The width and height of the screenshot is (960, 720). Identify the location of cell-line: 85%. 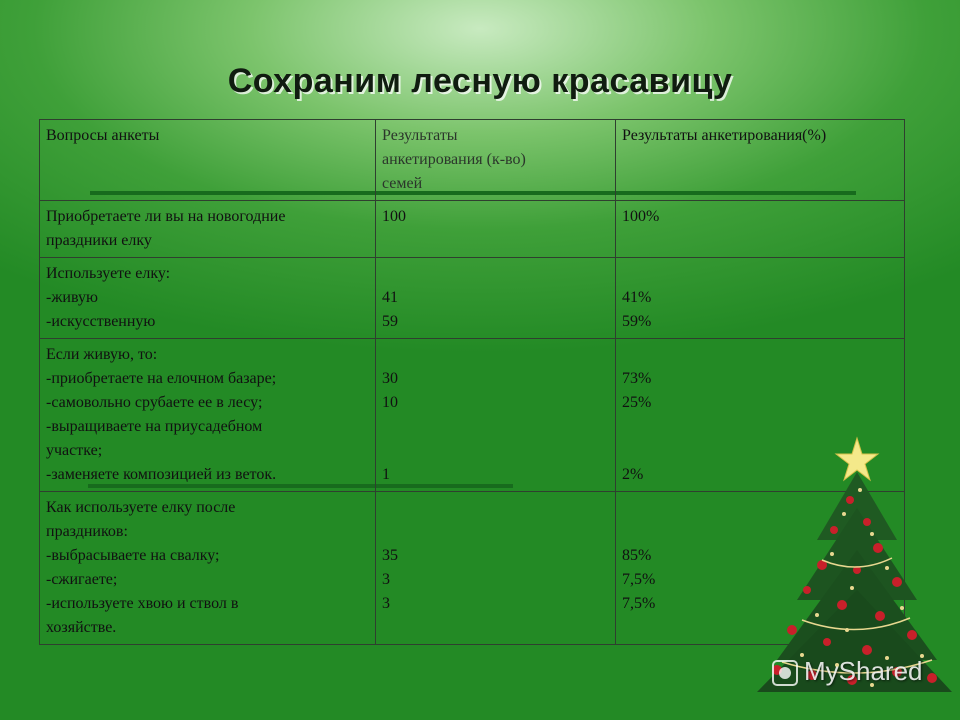
(637, 555).